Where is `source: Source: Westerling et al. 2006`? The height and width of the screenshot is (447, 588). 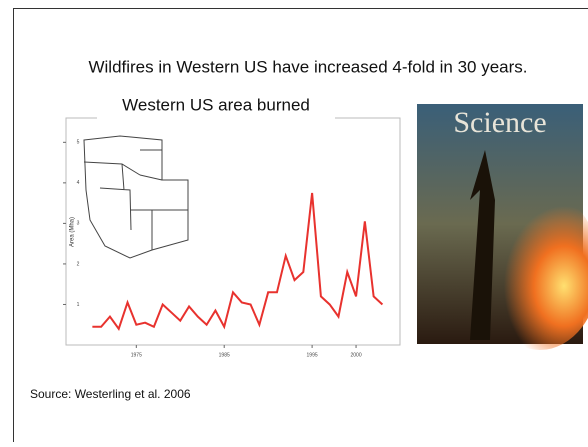 source: Source: Westerling et al. 2006 is located at coordinates (110, 394).